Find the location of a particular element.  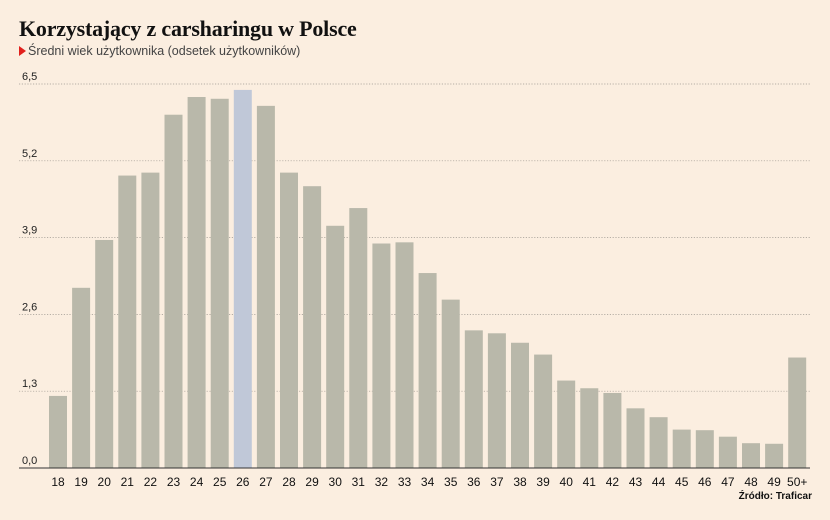

x-tick-label: 18 is located at coordinates (58, 482).